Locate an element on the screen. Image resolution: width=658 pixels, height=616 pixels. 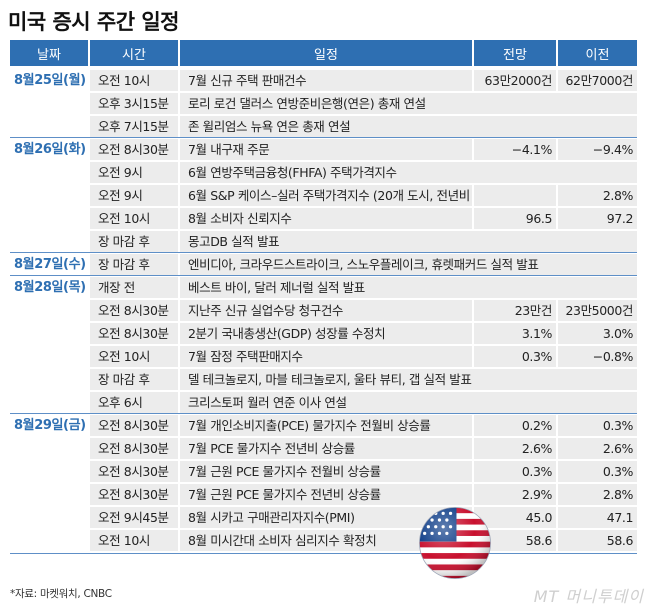
time-cell: 오전 9시45분 is located at coordinates (134, 517).